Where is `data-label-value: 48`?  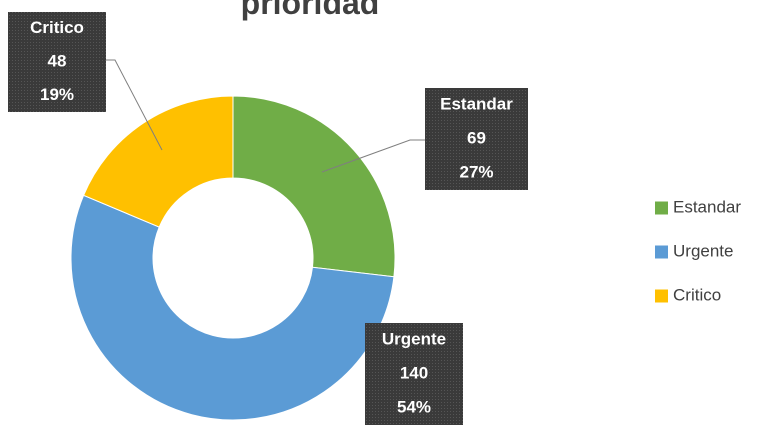 data-label-value: 48 is located at coordinates (57, 60).